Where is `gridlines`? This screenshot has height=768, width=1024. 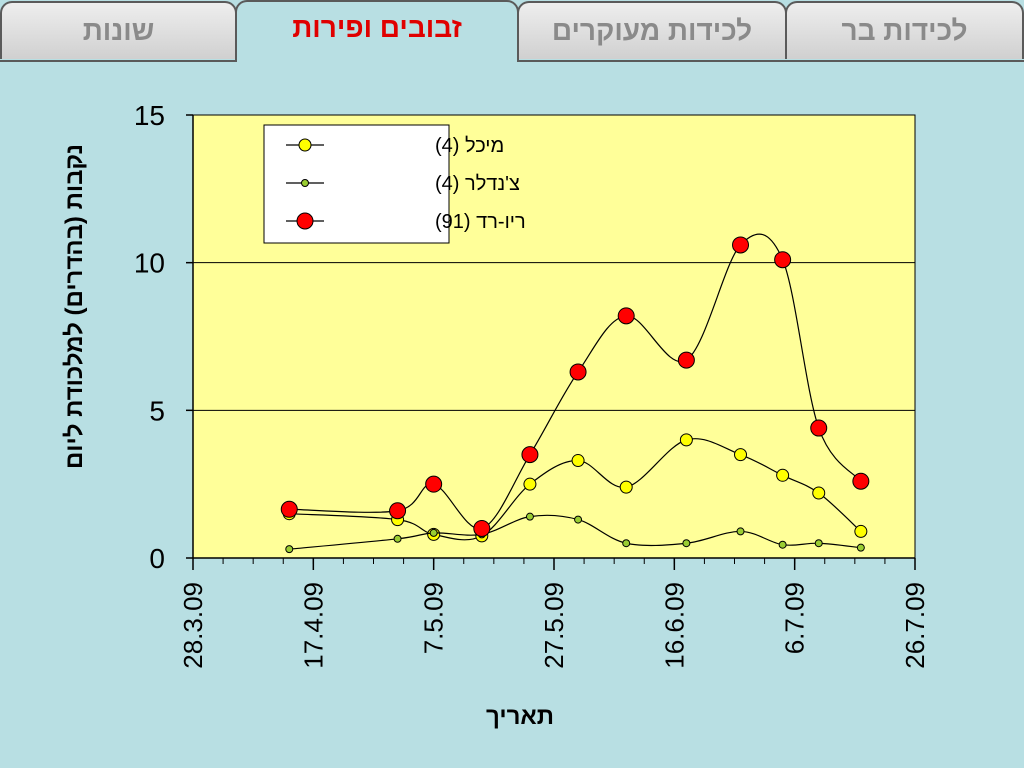 gridlines is located at coordinates (554, 336).